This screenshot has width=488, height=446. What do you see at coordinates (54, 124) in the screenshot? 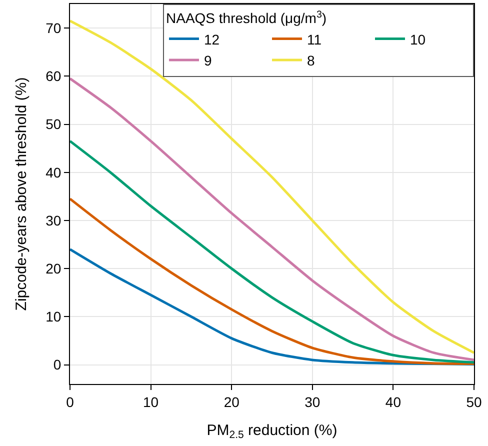
I see `y-tick-label: 50` at bounding box center [54, 124].